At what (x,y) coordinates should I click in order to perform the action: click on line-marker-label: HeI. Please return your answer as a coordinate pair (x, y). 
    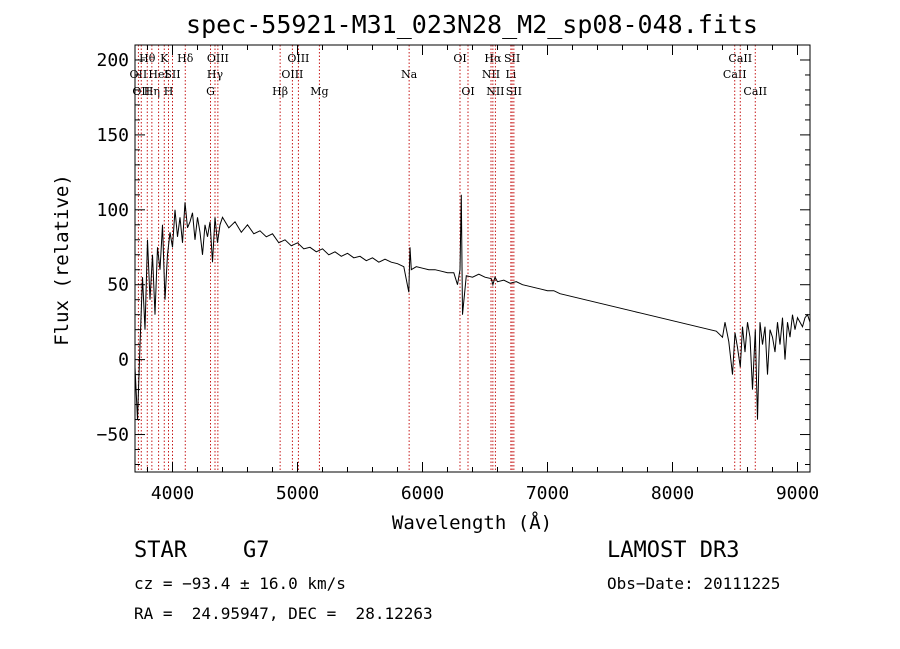
    Looking at the image, I should click on (158, 74).